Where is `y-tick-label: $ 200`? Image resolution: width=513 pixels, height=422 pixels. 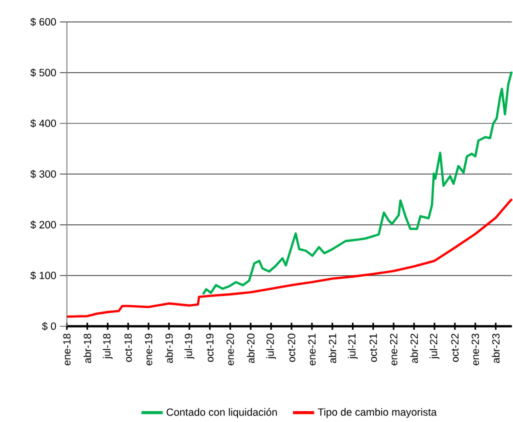
y-tick-label: $ 200 is located at coordinates (43, 225).